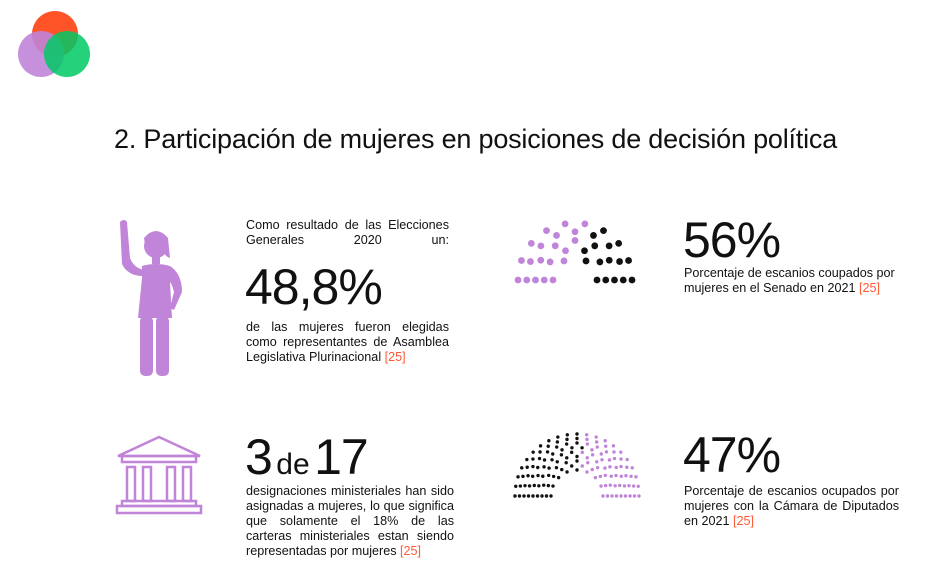 This screenshot has width=942, height=585. I want to click on block4-reference-link: [25], so click(744, 521).